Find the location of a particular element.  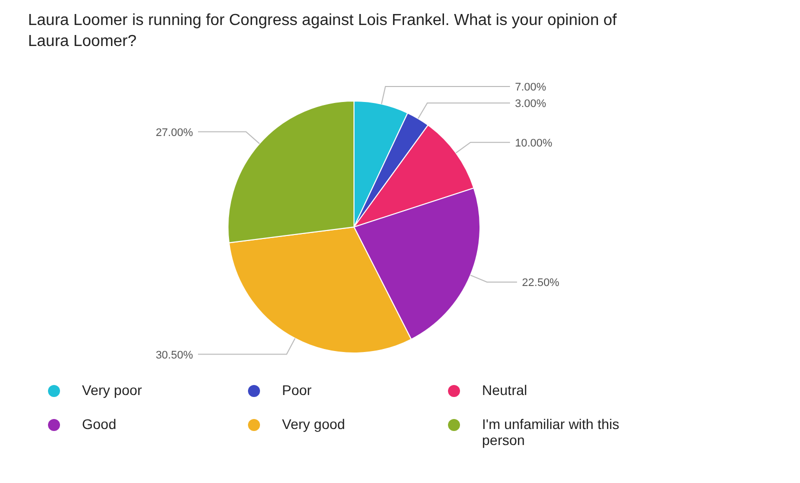

legend-label: Very good is located at coordinates (314, 424).